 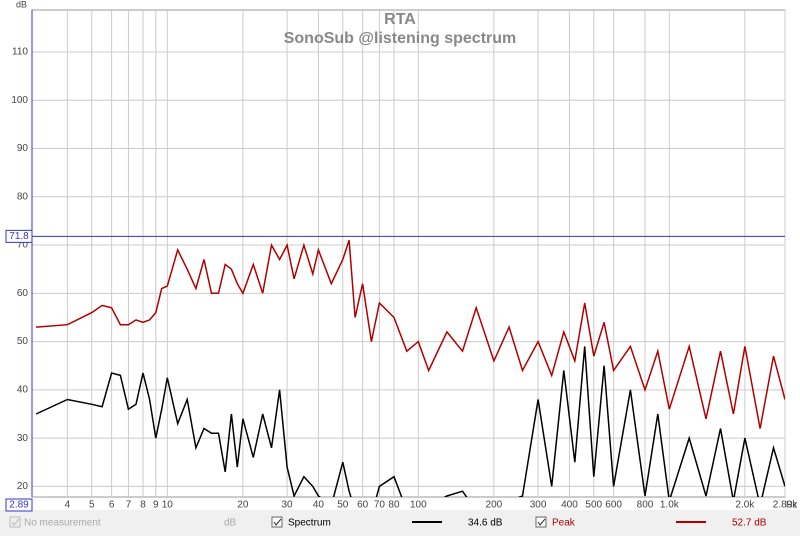 I want to click on x-tick-label: 600, so click(x=613, y=505).